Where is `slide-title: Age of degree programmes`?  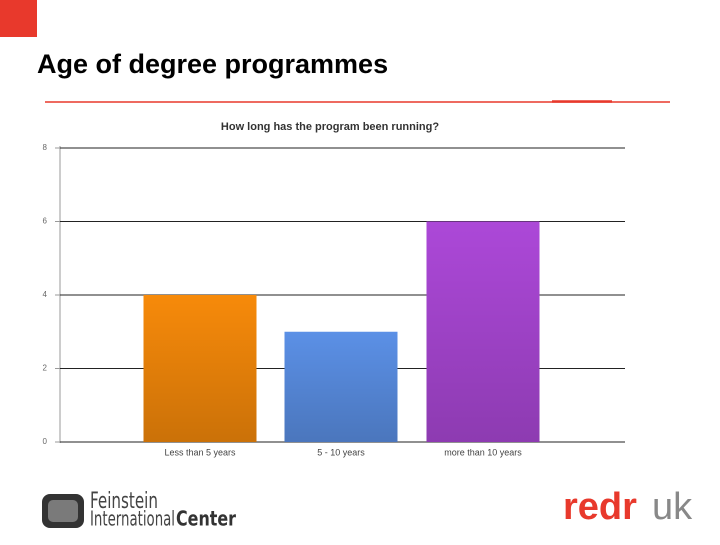
slide-title: Age of degree programmes is located at coordinates (212, 64).